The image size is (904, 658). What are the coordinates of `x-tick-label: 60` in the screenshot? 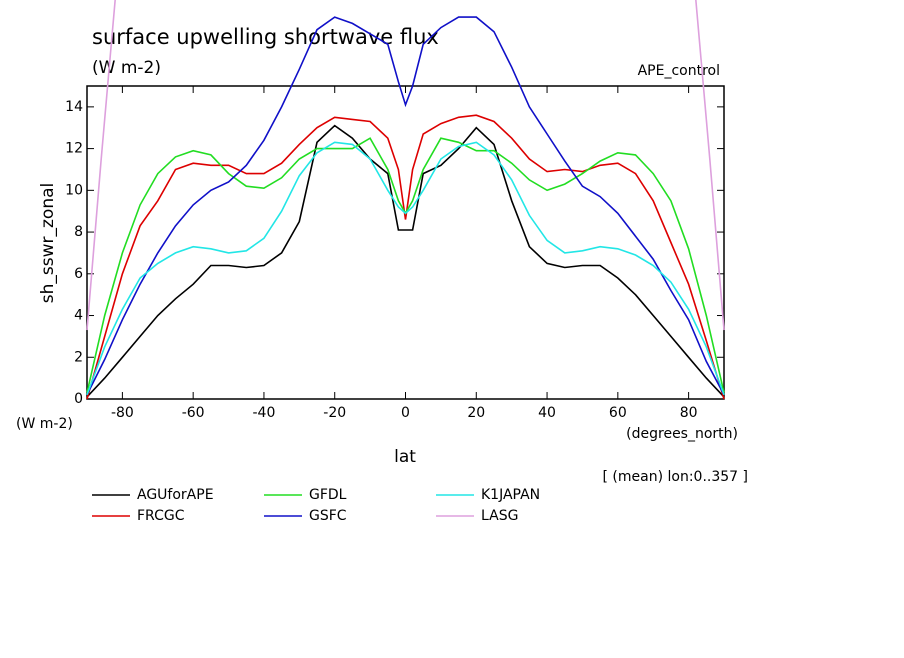 It's located at (618, 413).